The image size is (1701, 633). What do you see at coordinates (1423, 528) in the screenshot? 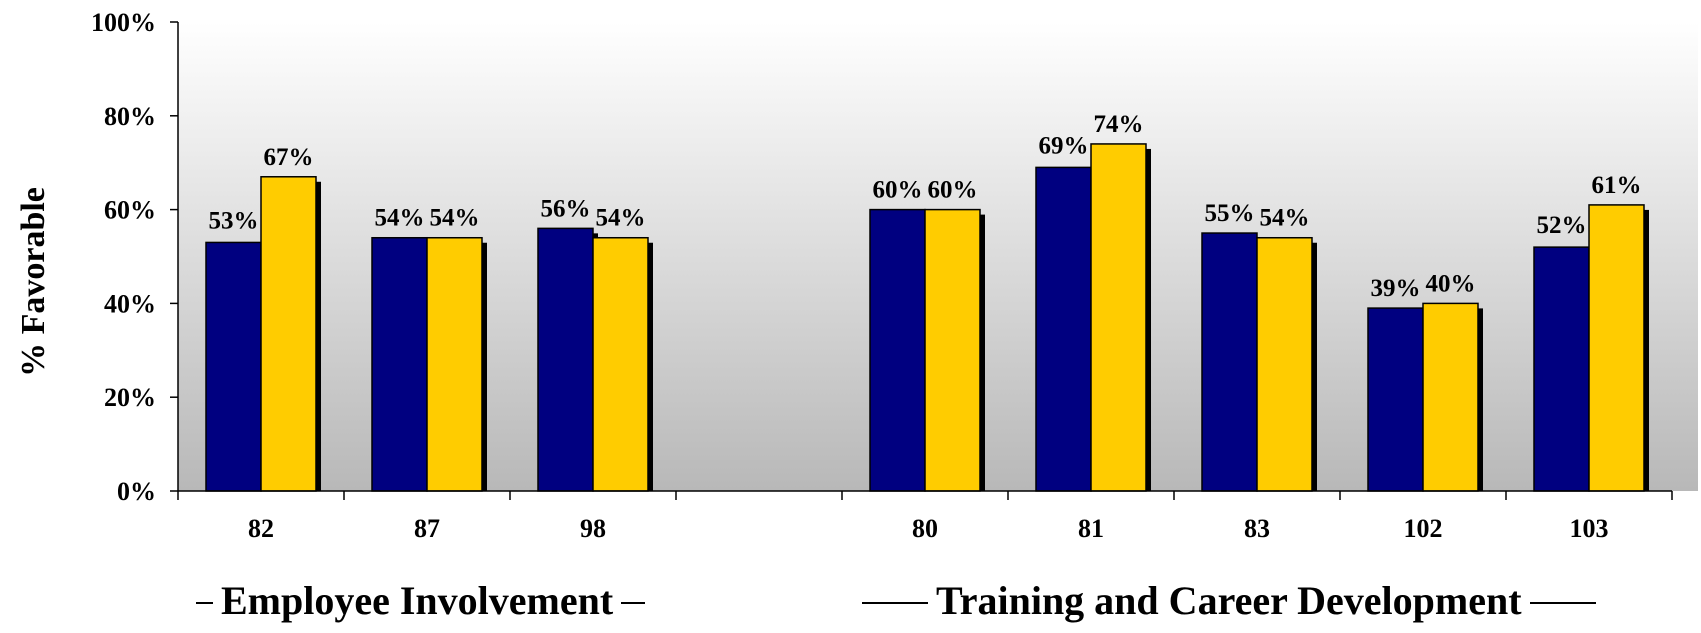
I see `x-tick-label: 102` at bounding box center [1423, 528].